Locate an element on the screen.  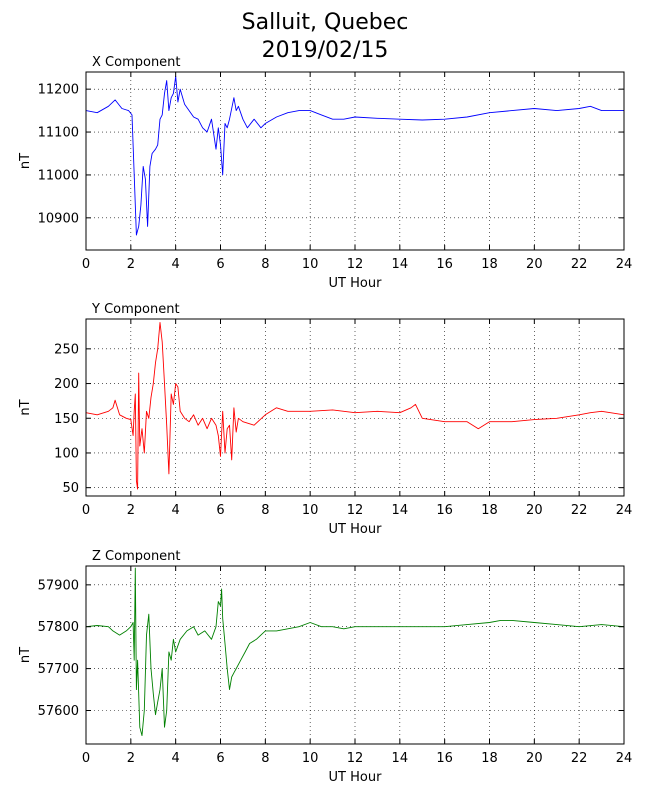
y-tick-label: 57800 is located at coordinates (58, 627).